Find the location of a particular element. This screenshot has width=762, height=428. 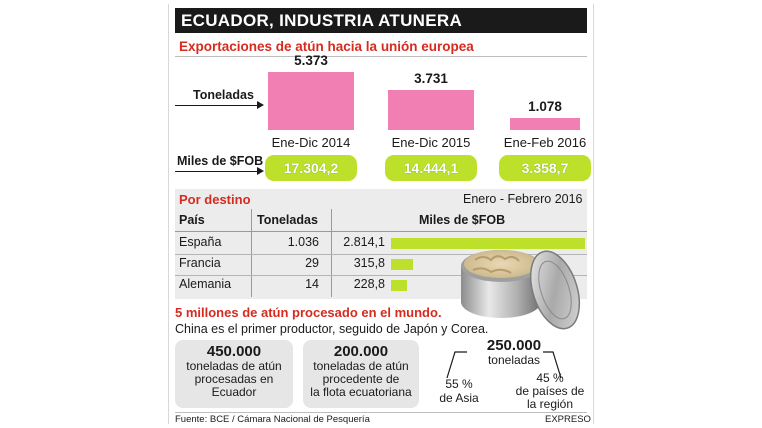

table-cell-tons: 29 is located at coordinates (312, 263).